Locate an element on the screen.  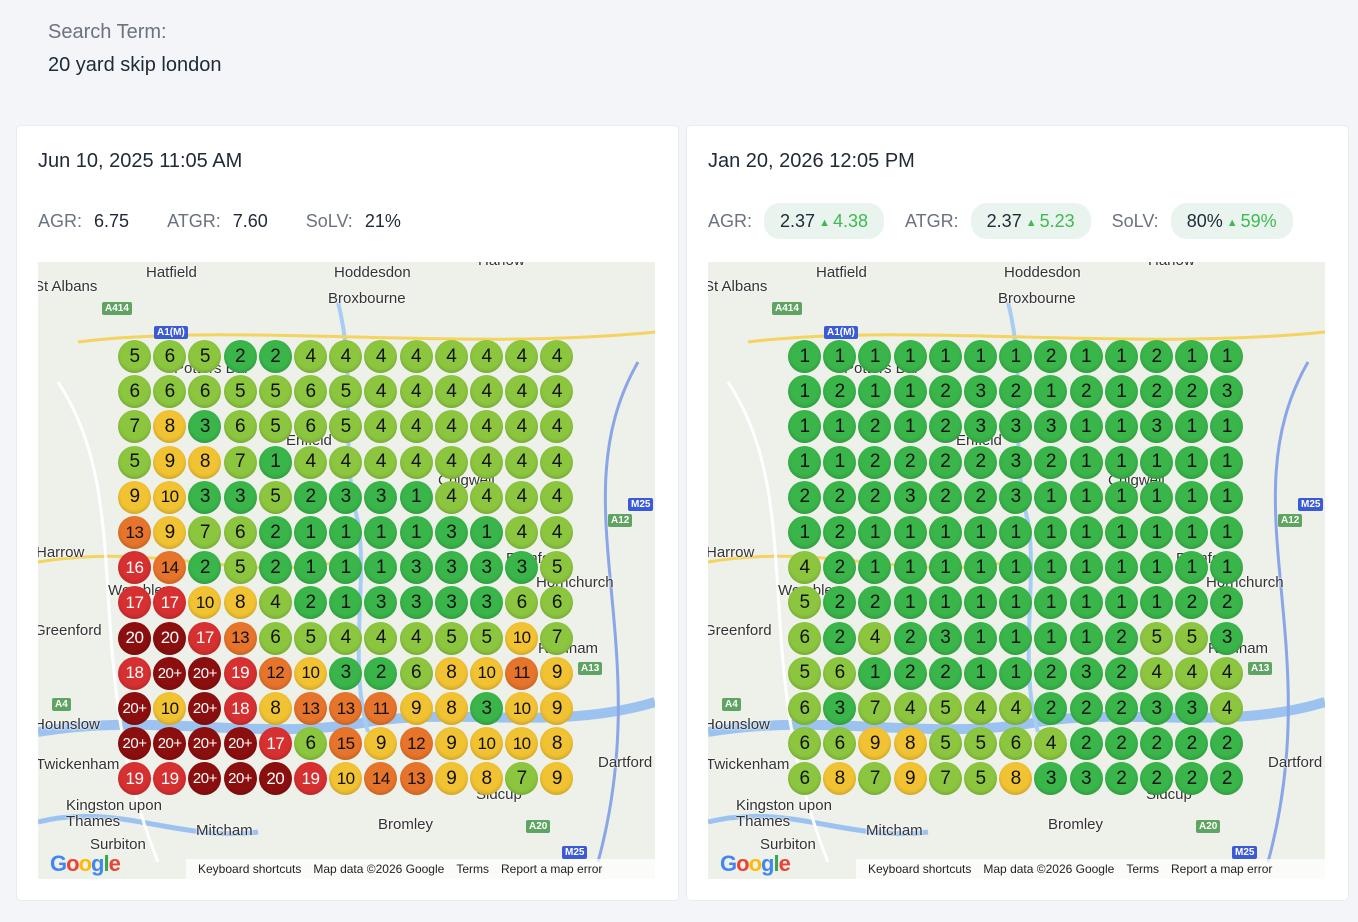
rank-pin: 14 is located at coordinates (170, 568).